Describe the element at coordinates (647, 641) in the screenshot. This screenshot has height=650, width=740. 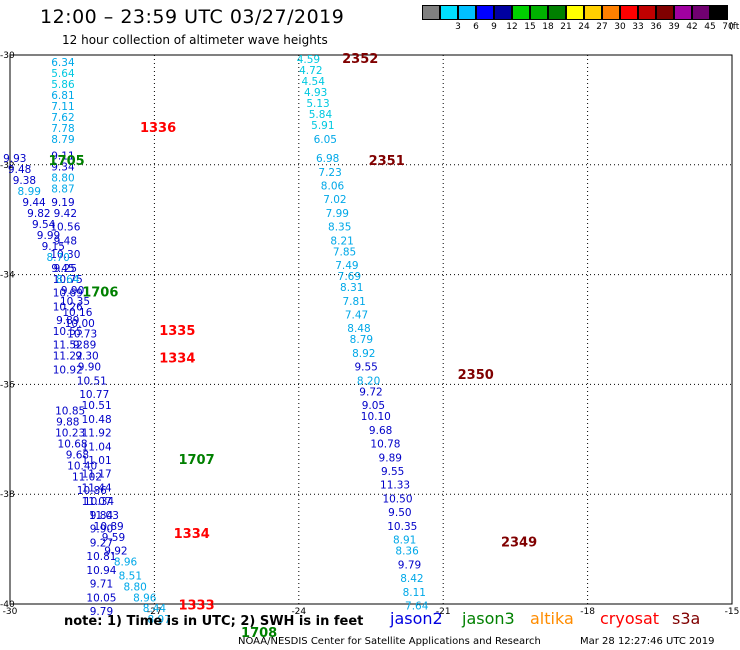
I see `generated-time: Mar 28 12:27:46 UTC 2019` at that location.